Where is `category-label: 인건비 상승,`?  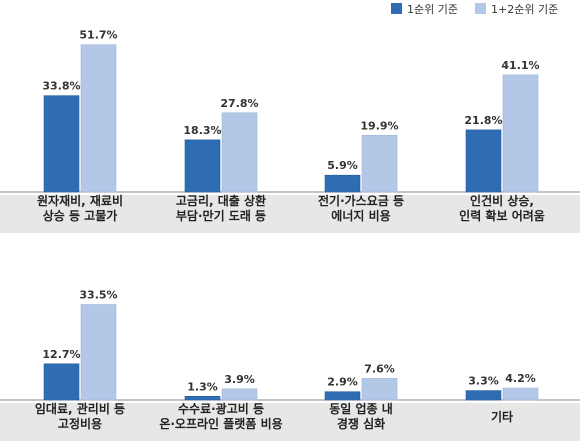 category-label: 인건비 상승, is located at coordinates (502, 200).